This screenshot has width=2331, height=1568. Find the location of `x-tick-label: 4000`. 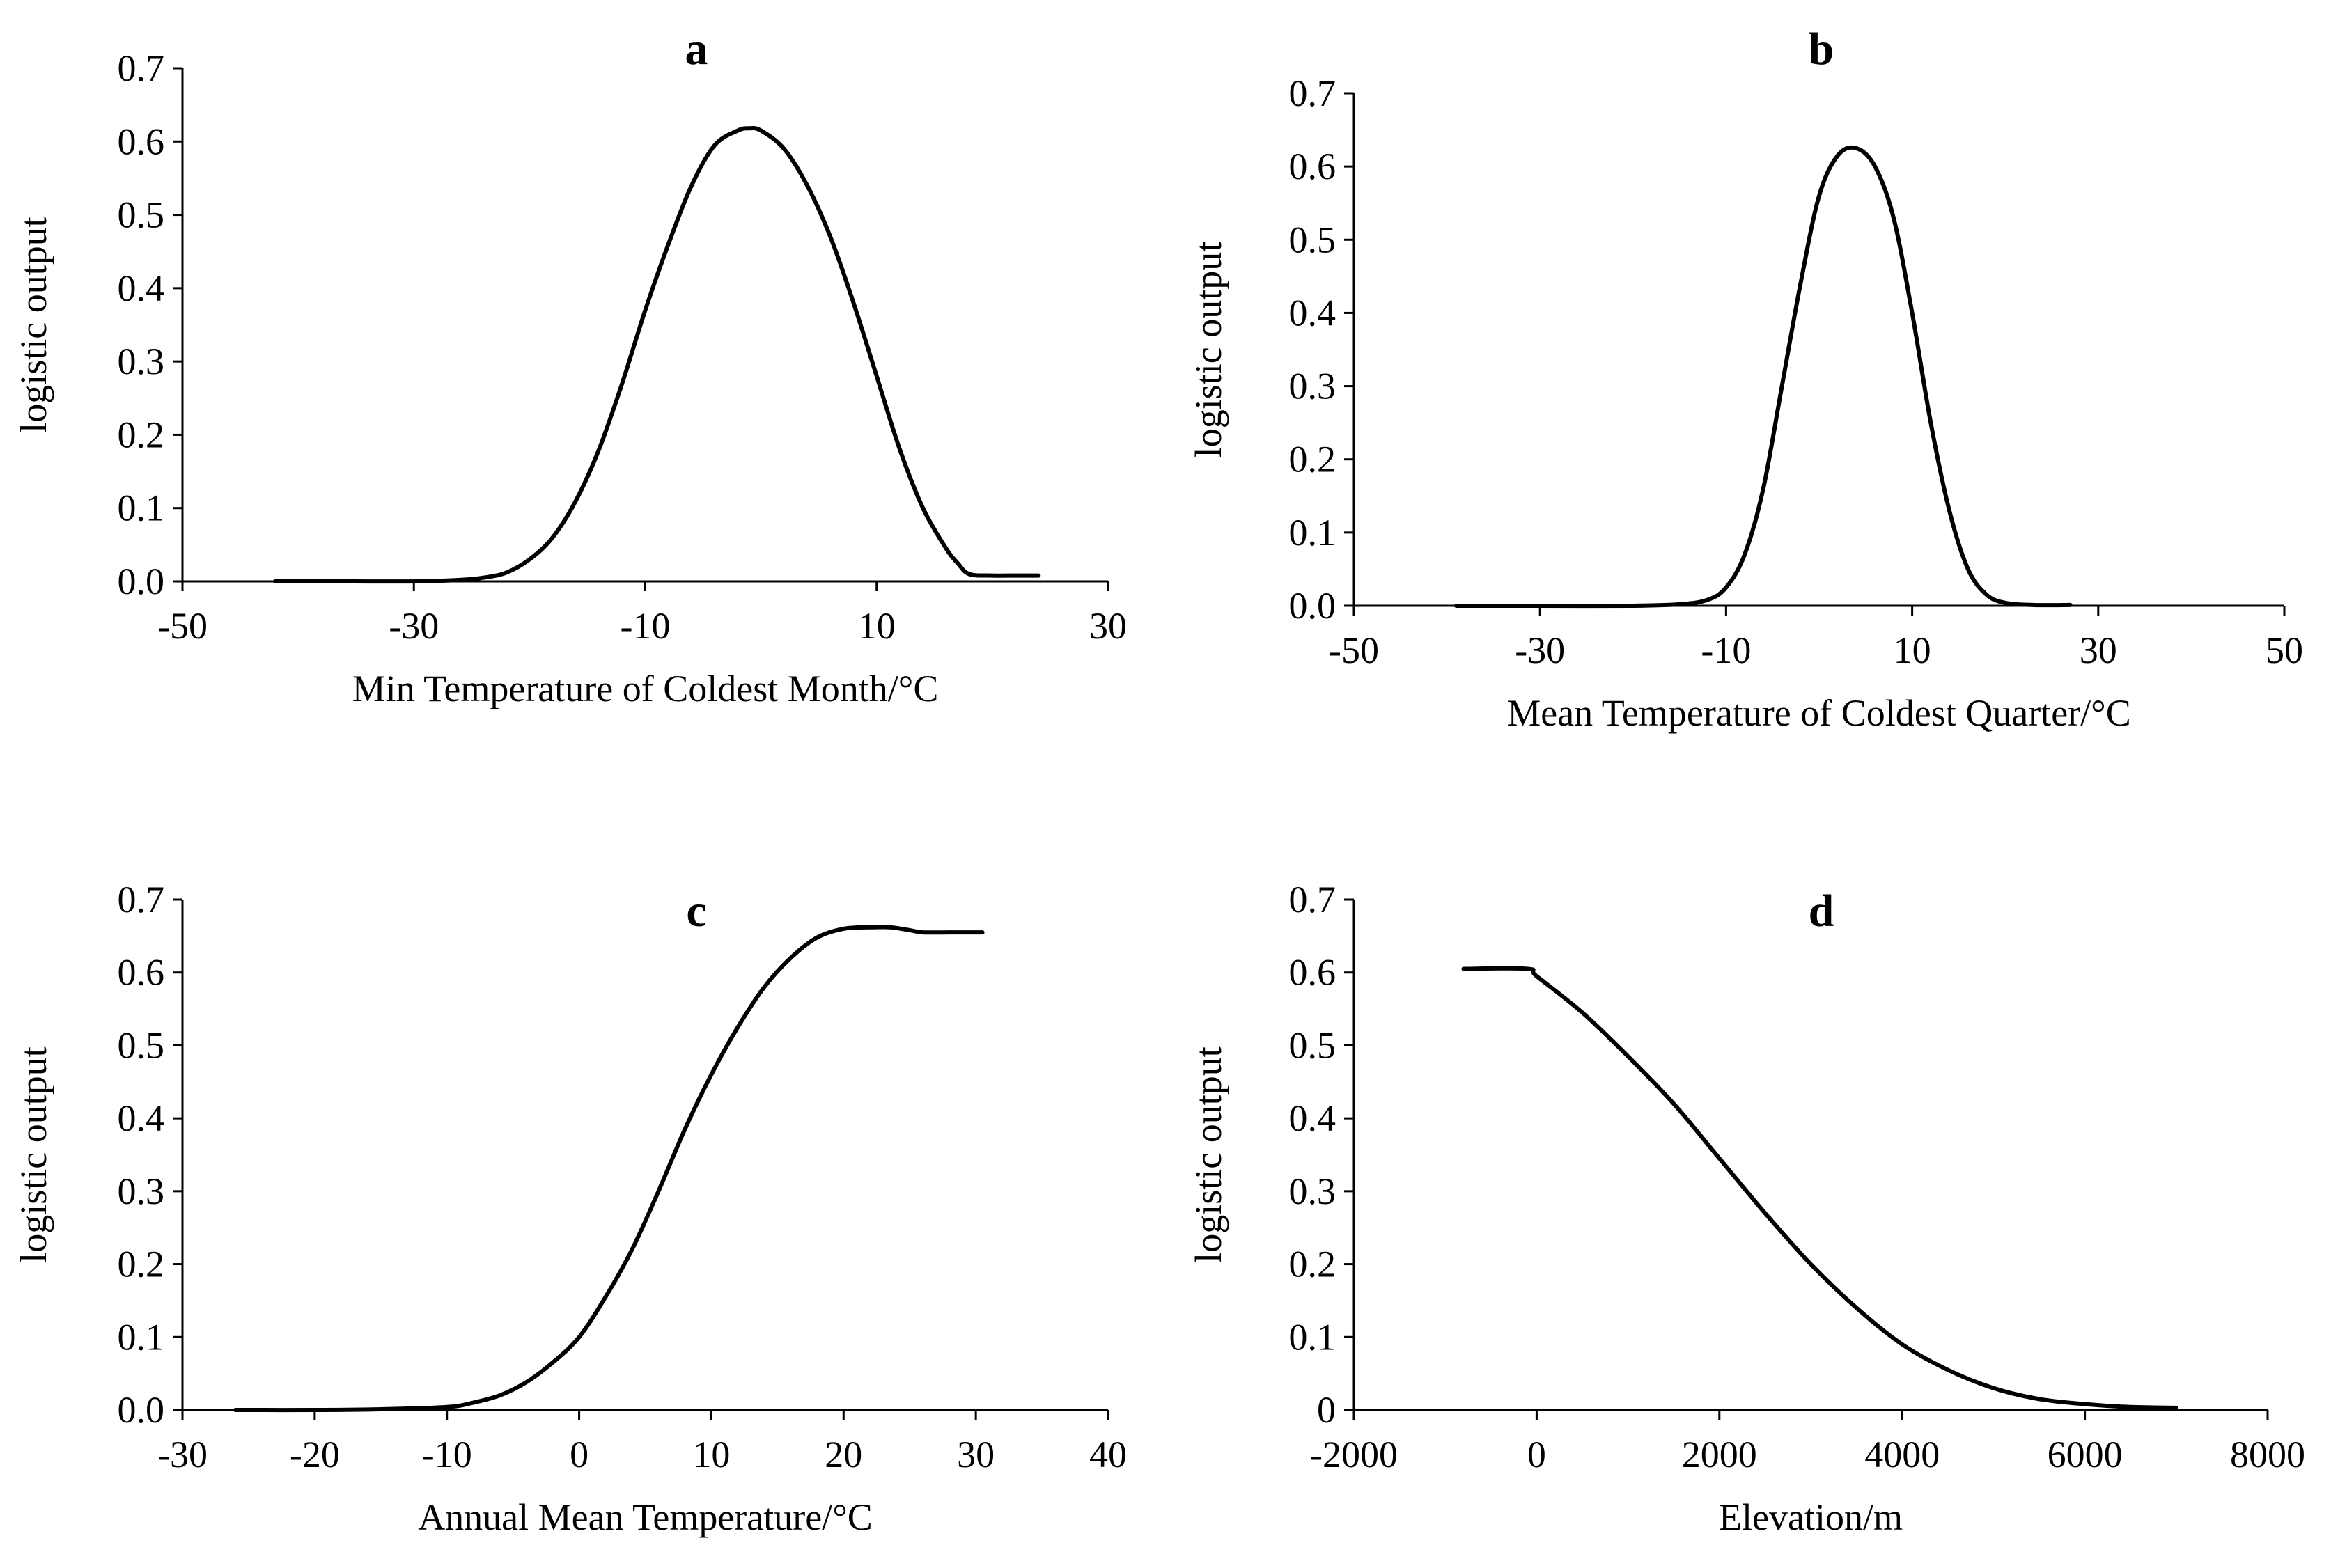

x-tick-label: 4000 is located at coordinates (1902, 1454).